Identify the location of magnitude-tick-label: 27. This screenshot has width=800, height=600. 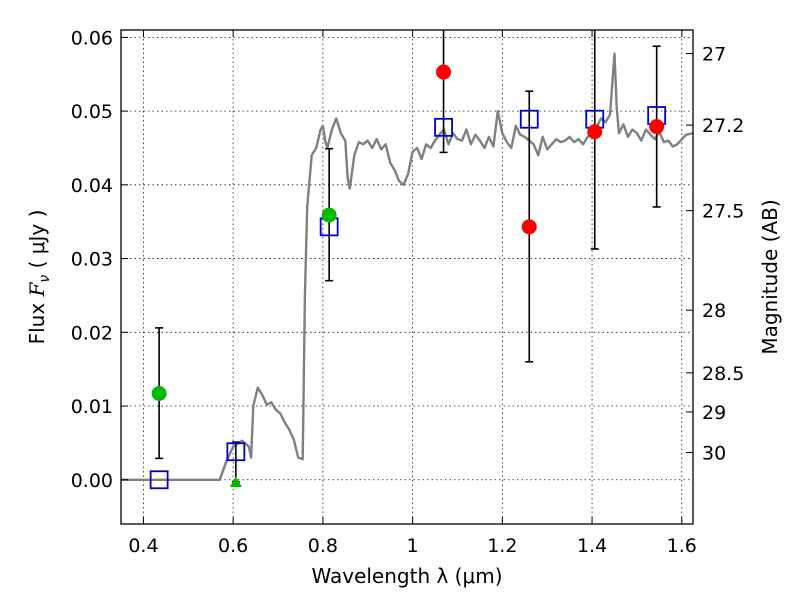
(714, 55).